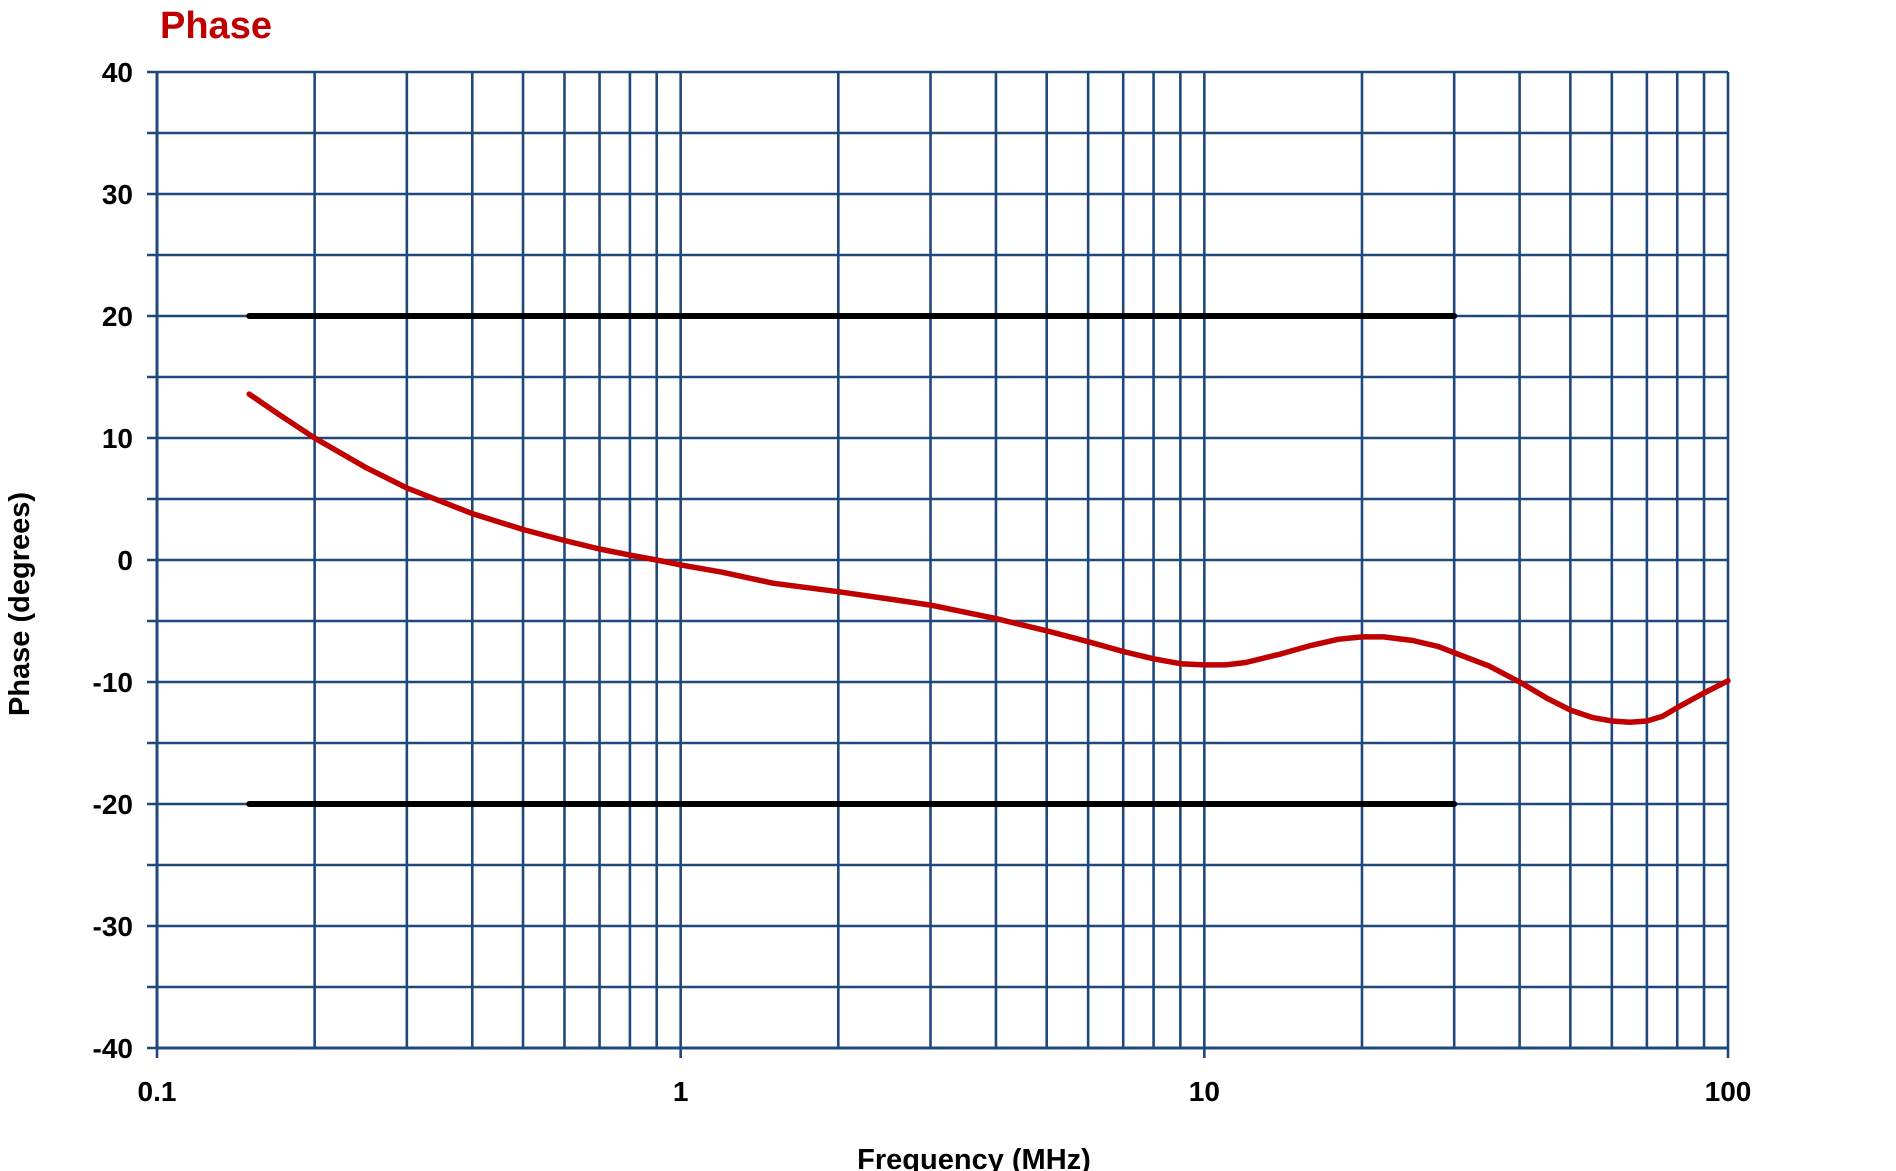 The width and height of the screenshot is (1896, 1171). Describe the element at coordinates (945, 1091) in the screenshot. I see `x-tick-labels: 0.1 1 10 100` at that location.